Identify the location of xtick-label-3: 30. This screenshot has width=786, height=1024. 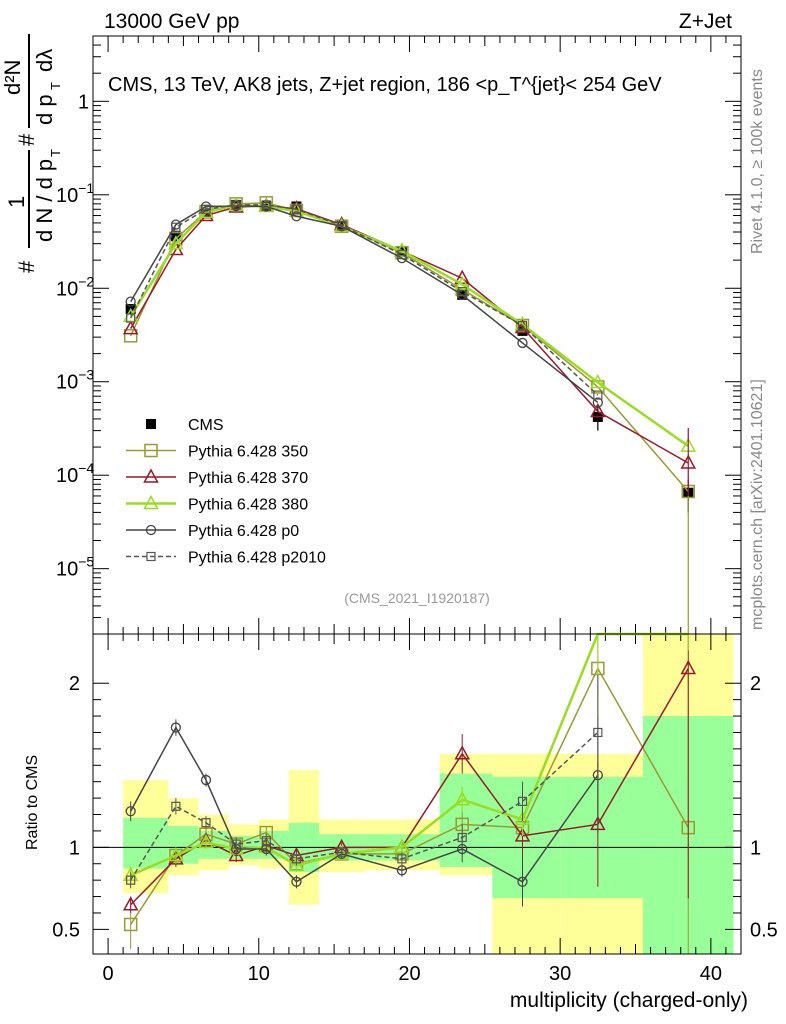
(560, 974).